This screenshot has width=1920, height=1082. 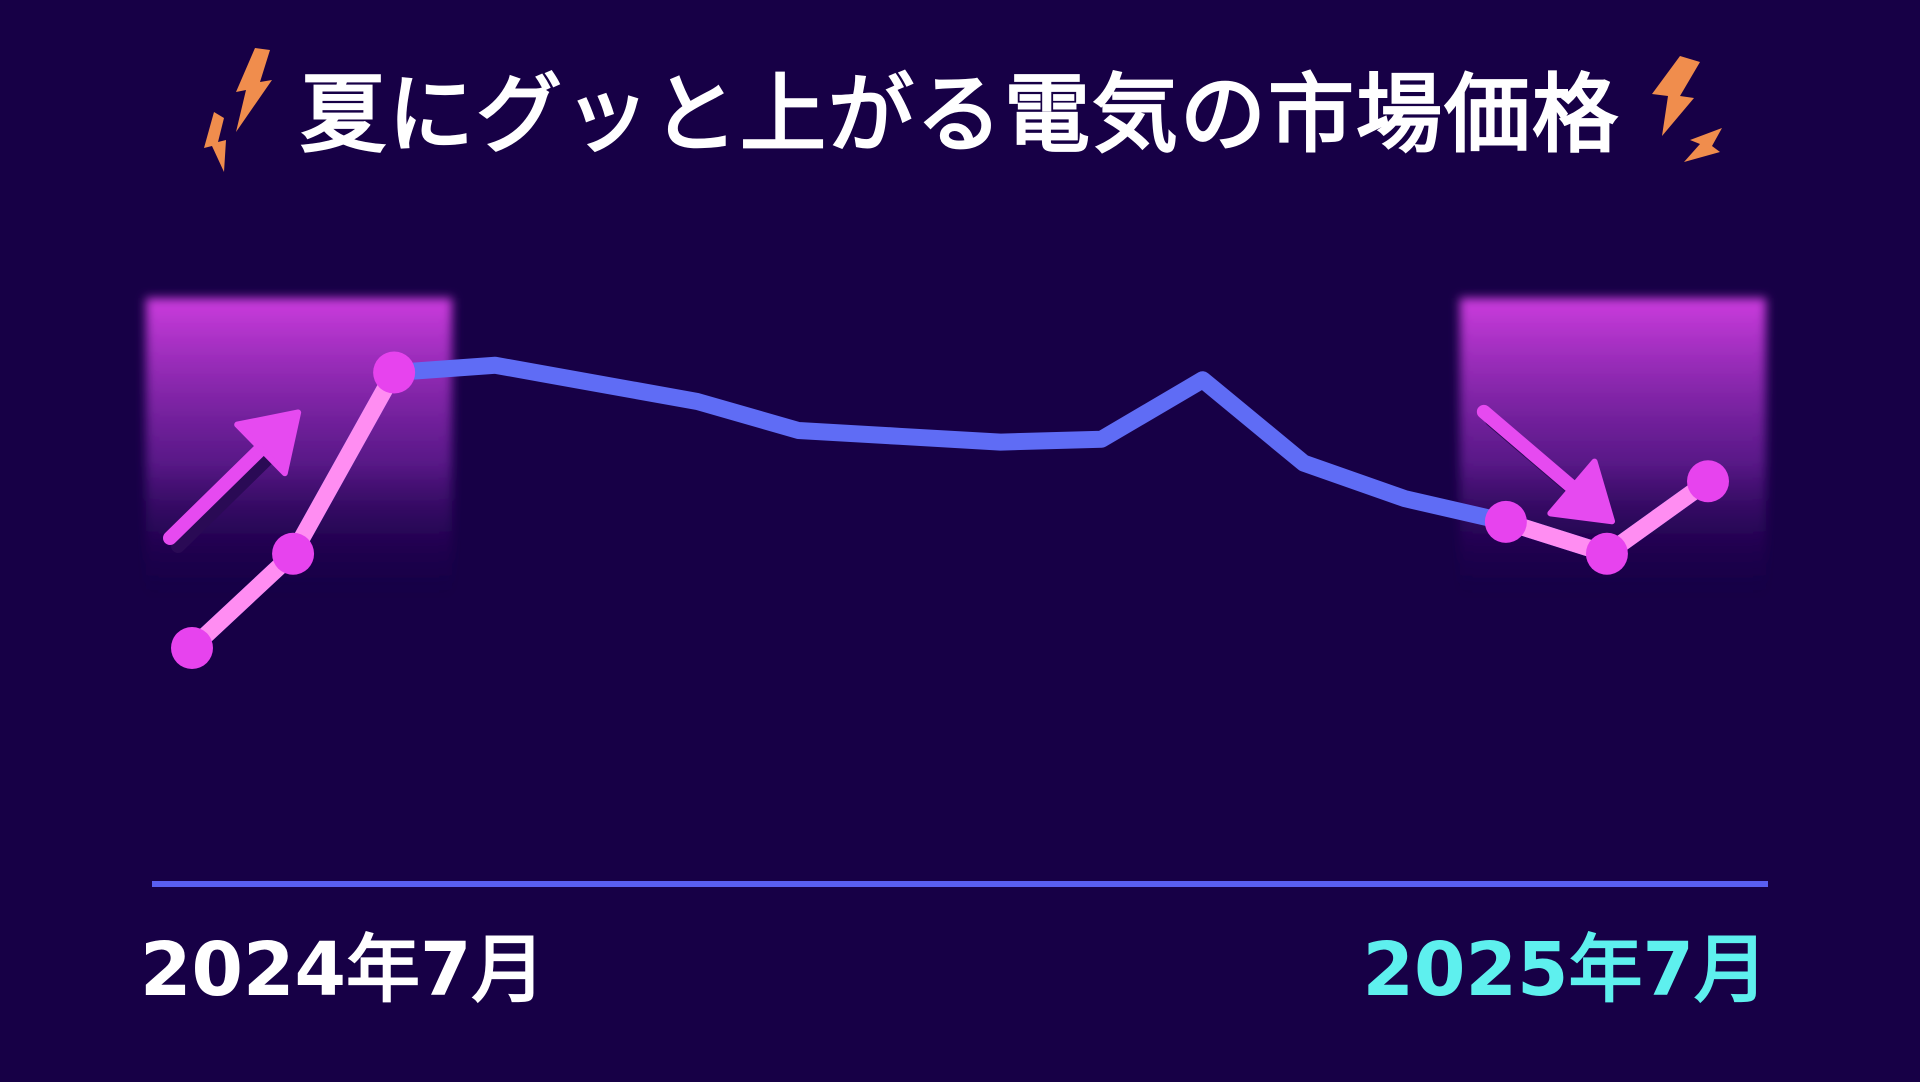 What do you see at coordinates (960, 115) in the screenshot?
I see `chart-title: 夏にグッと上がる電気の市場価格` at bounding box center [960, 115].